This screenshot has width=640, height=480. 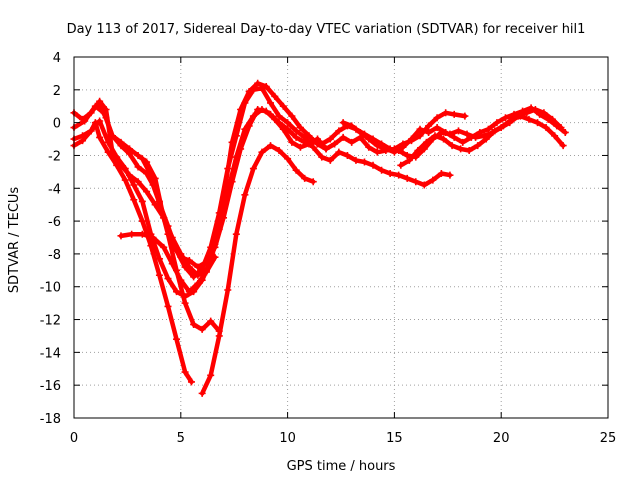 I want to click on x-tick-label: 0, so click(x=74, y=438).